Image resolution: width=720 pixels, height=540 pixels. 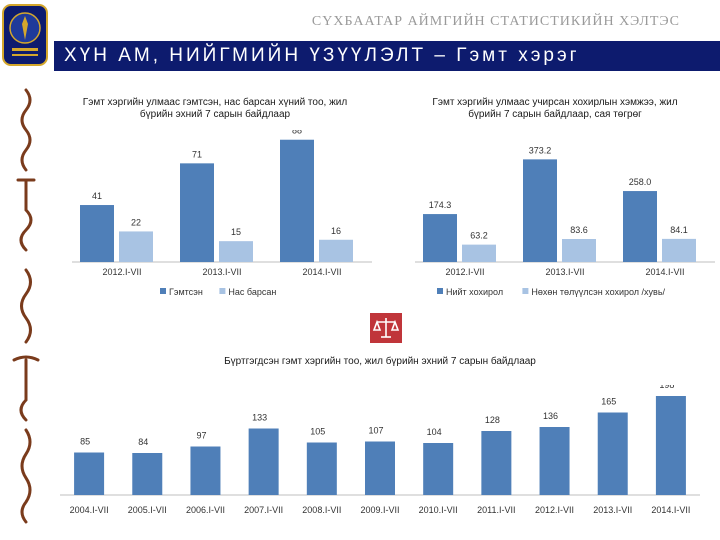 I want to click on chart3-label-10: 198, so click(x=666, y=387).